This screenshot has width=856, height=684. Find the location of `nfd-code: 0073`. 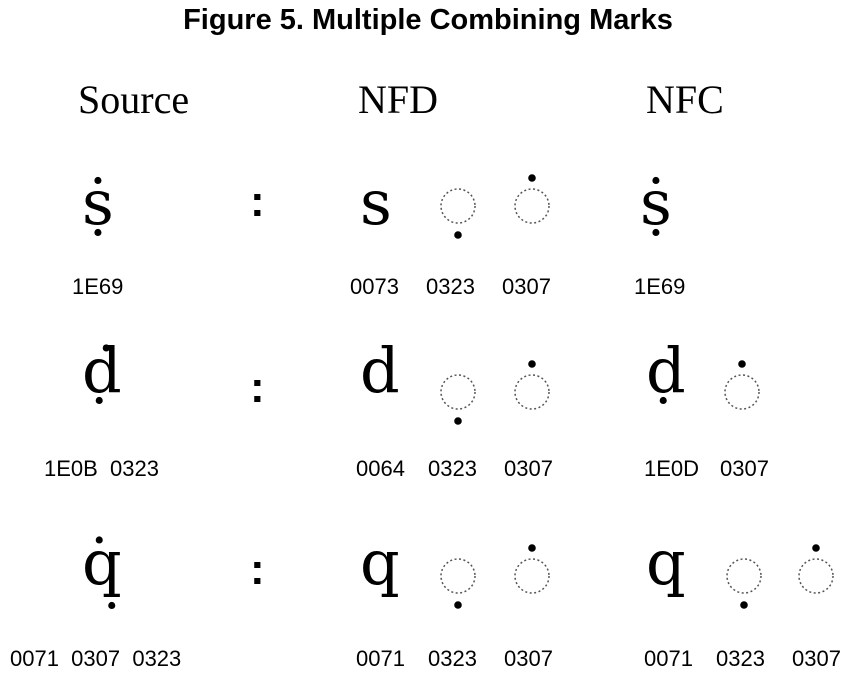

nfd-code: 0073 is located at coordinates (374, 287).